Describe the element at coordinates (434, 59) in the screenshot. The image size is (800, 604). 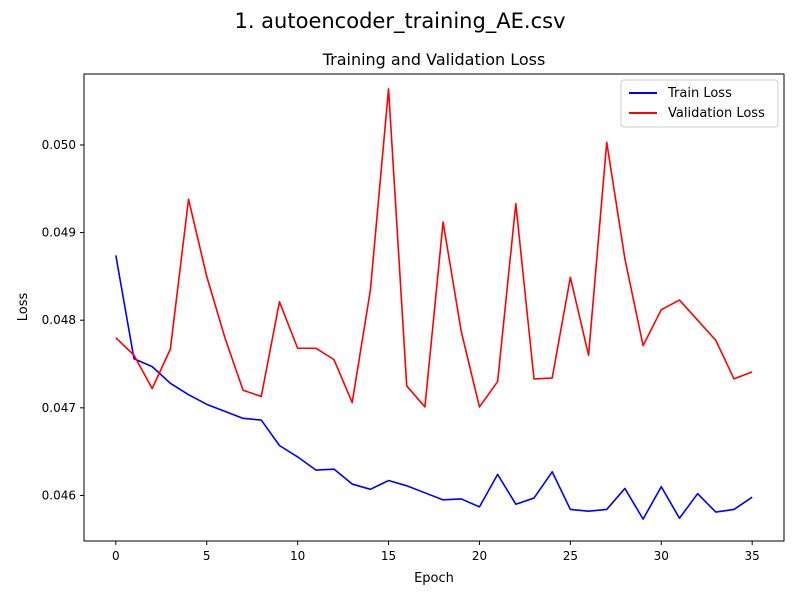
I see `chart-title: Training and Validation Loss` at that location.